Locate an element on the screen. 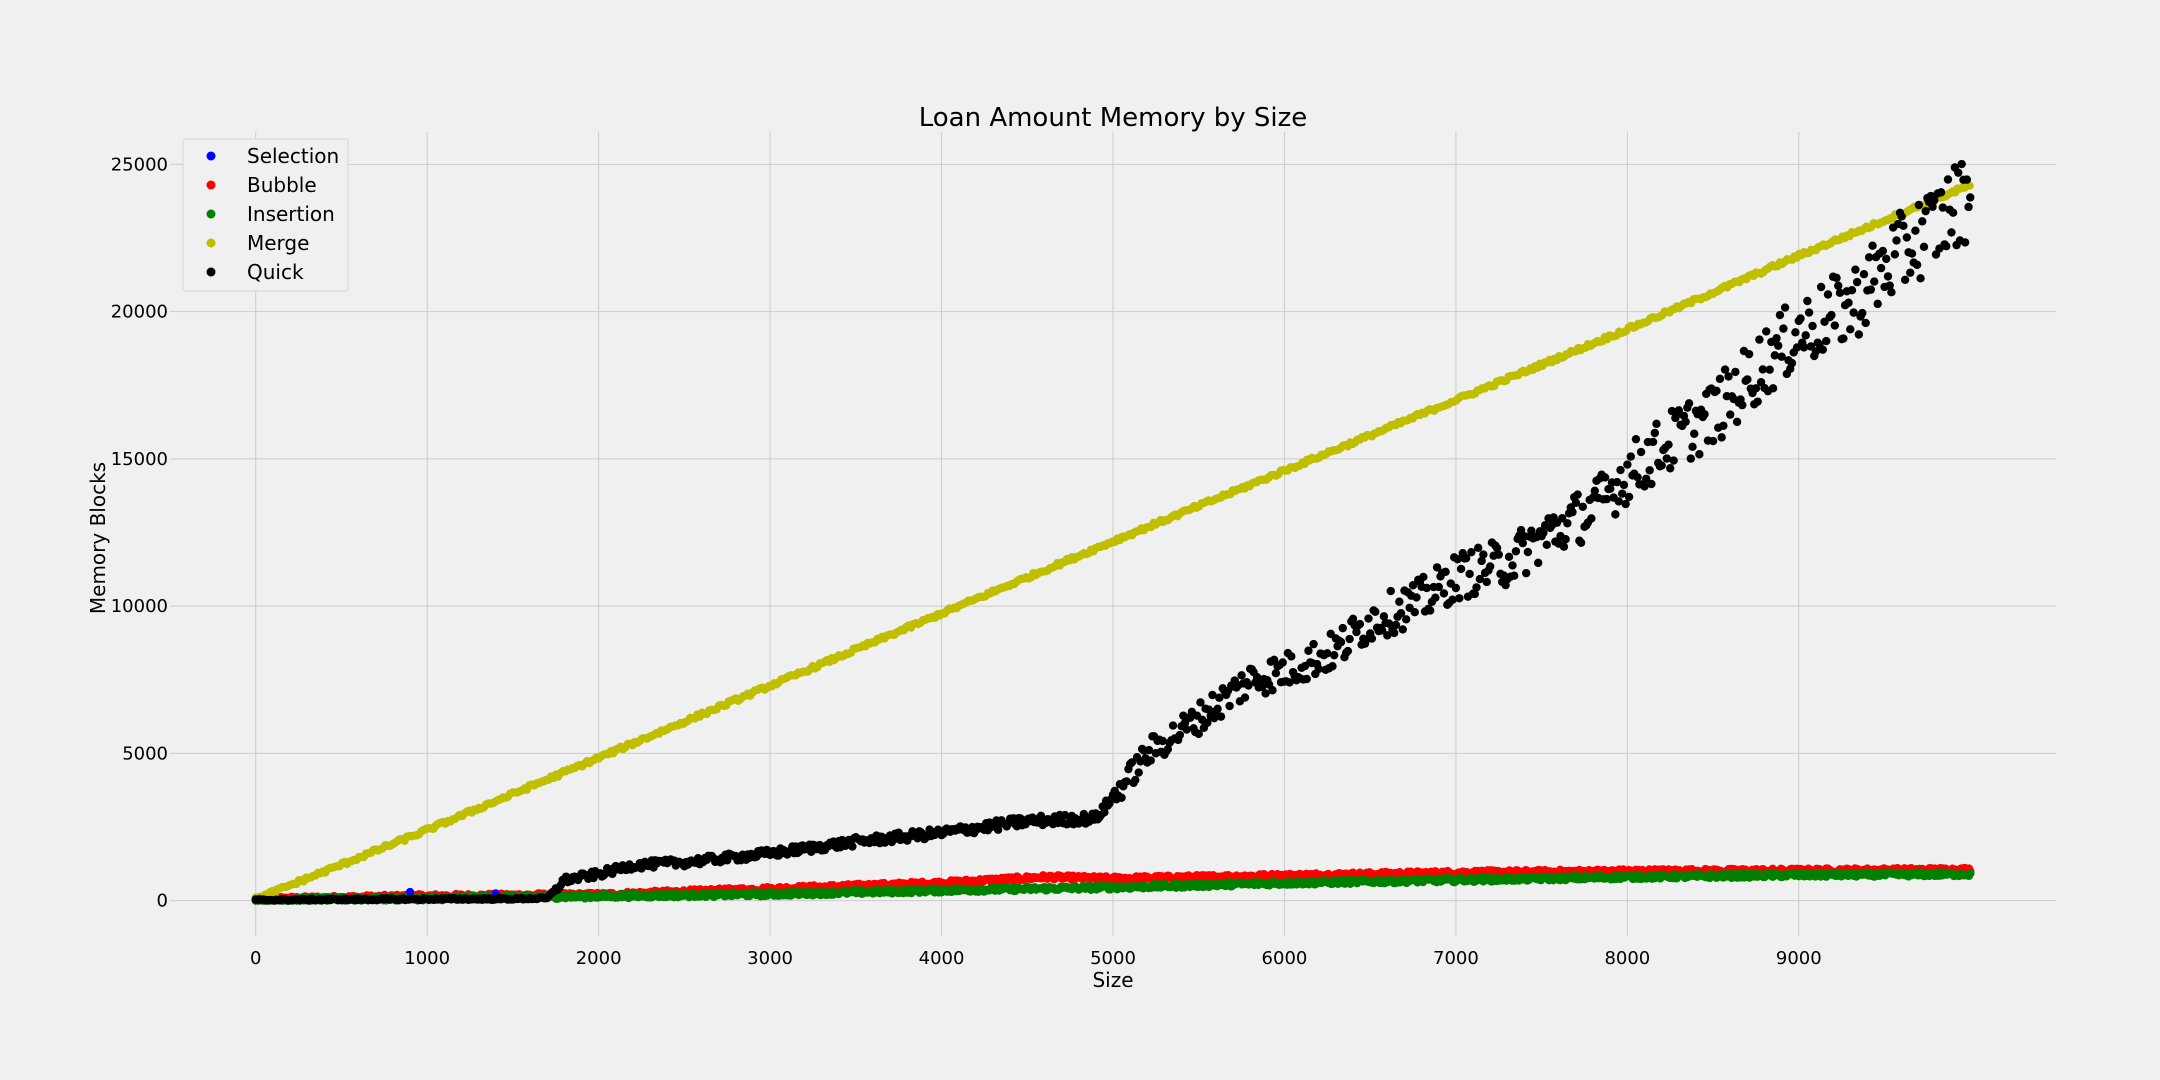  legend: Selection Bubble Insertion Merge Quick is located at coordinates (265, 215).